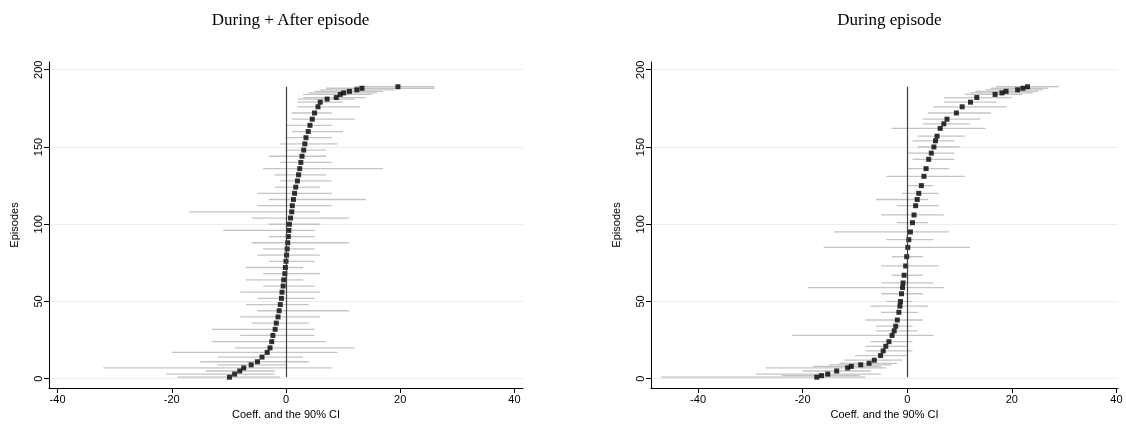 This screenshot has width=1126, height=430. Describe the element at coordinates (37, 69) in the screenshot. I see `y-tick-label: 200` at that location.